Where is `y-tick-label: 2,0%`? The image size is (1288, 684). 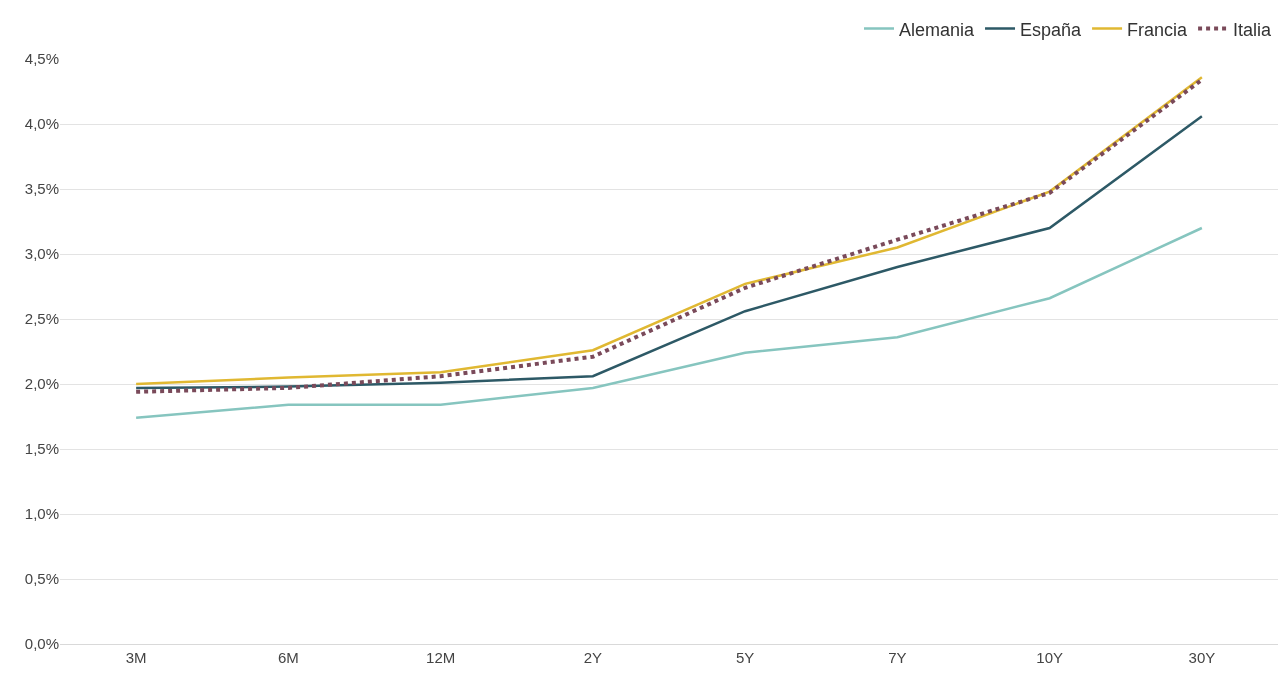
y-tick-label: 2,0% is located at coordinates (41, 384).